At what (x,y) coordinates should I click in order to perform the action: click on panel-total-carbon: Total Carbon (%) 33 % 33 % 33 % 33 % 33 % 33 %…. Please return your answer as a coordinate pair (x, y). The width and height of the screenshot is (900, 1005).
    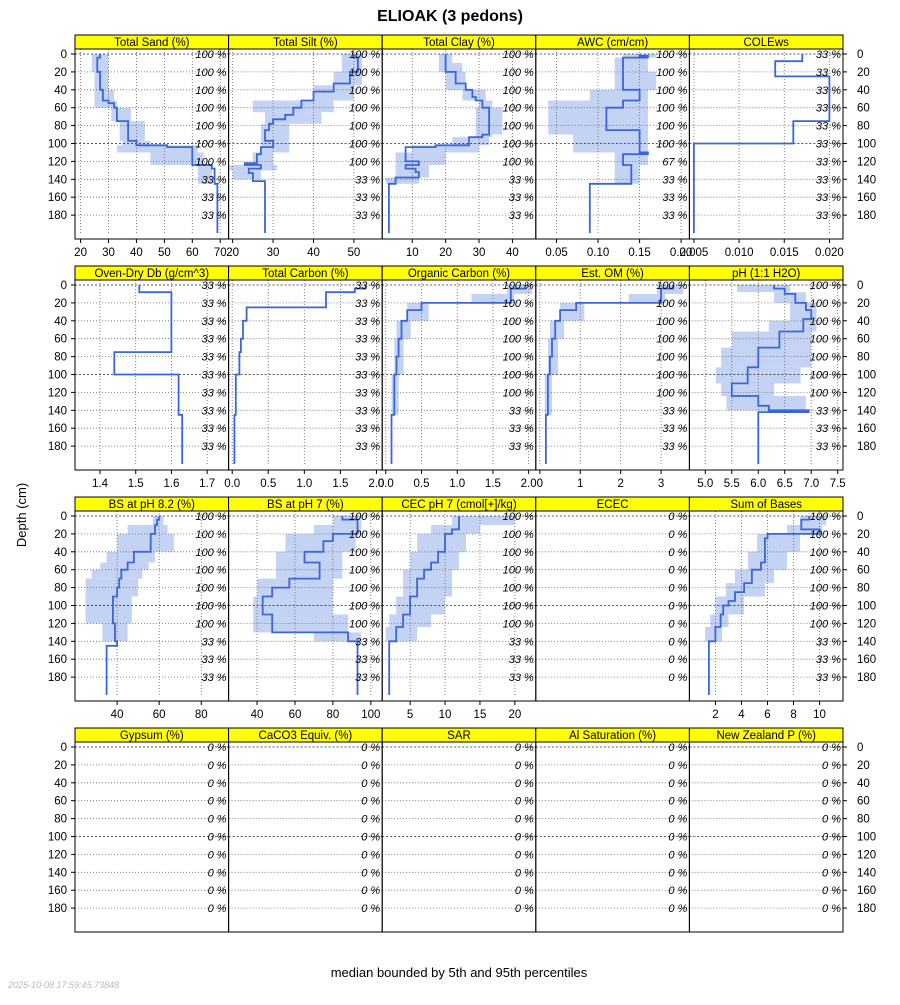
    Looking at the image, I should click on (304, 377).